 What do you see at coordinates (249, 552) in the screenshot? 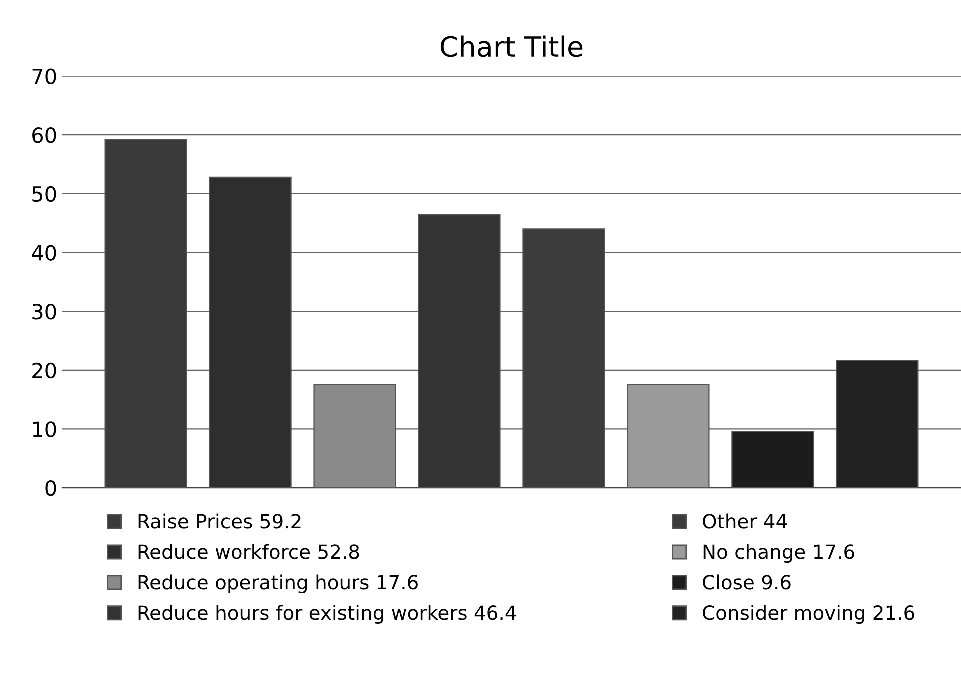
I see `legend-label: Reduce workforce 52.8` at bounding box center [249, 552].